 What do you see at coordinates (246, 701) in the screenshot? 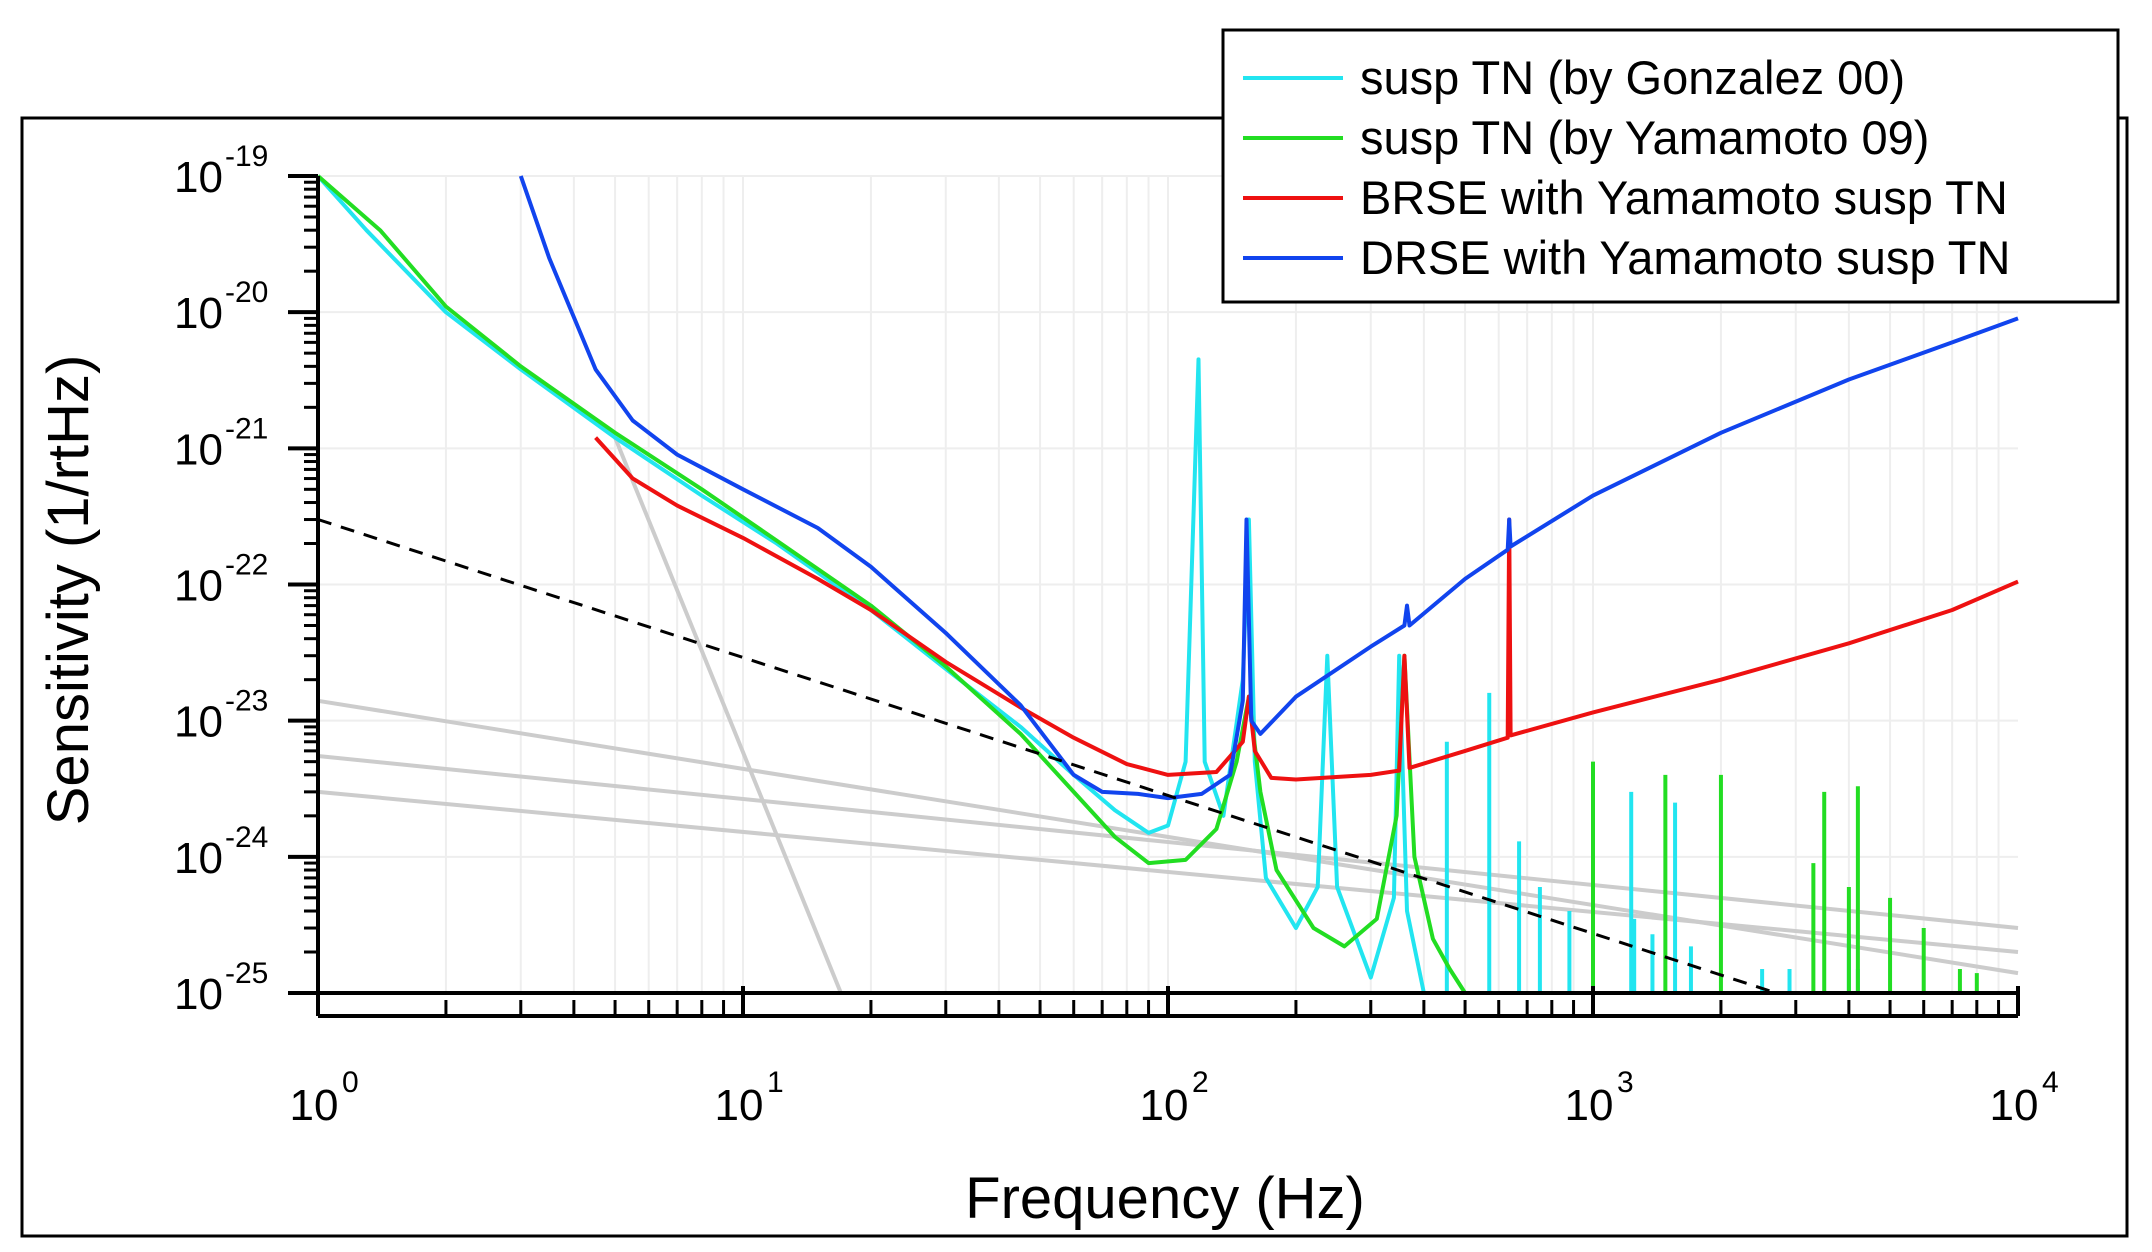
I see `y-tick-exponent: -23` at bounding box center [246, 701].